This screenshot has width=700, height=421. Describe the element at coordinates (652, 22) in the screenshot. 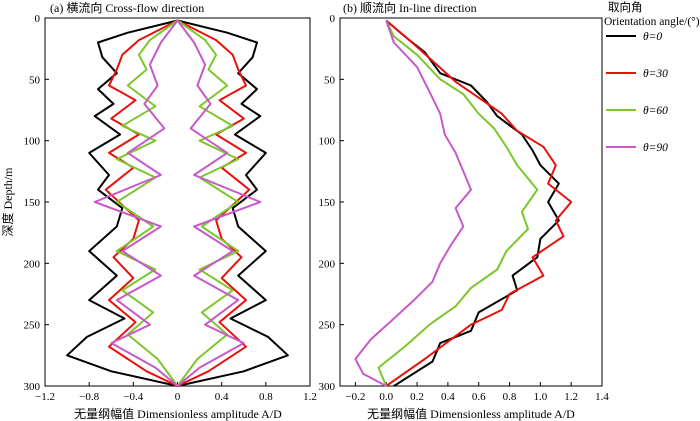

I see `legend-title-en: Orientation angle/(°)` at that location.